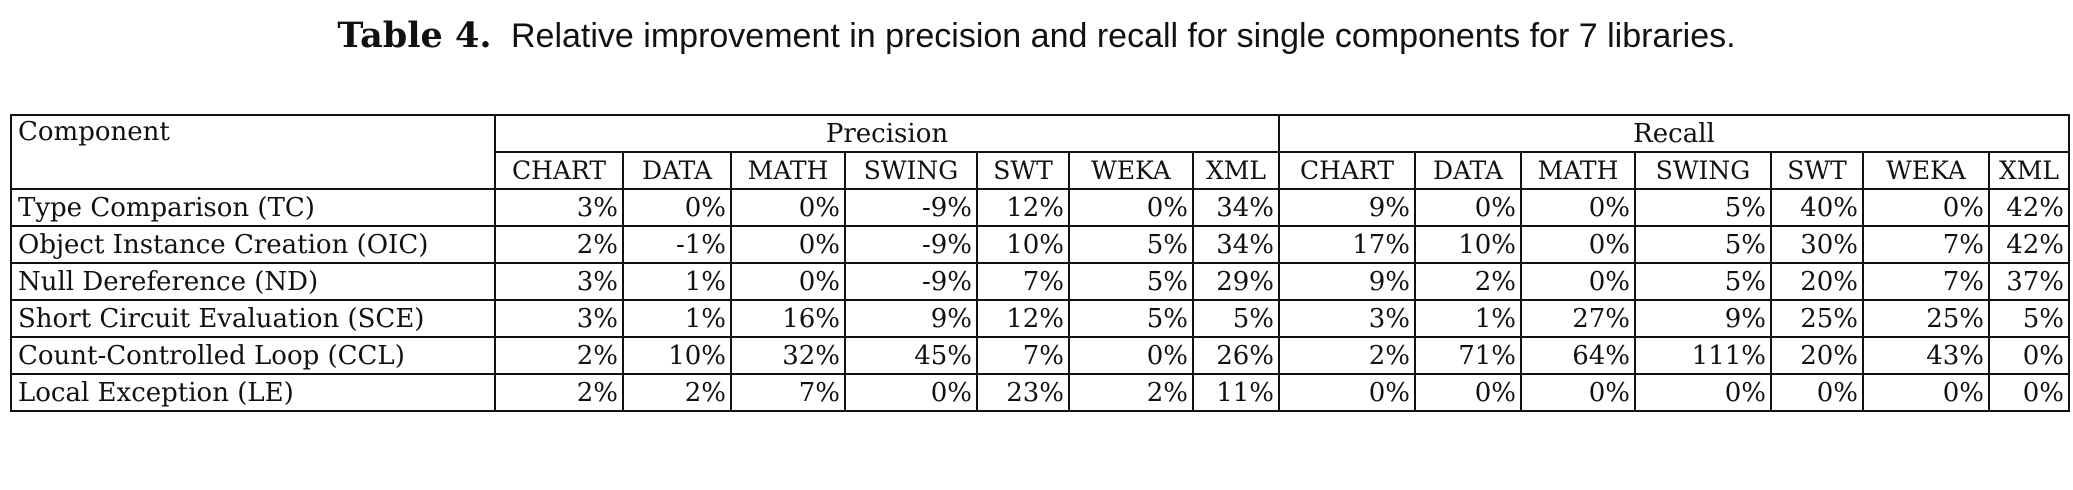 Image resolution: width=2073 pixels, height=490 pixels. Describe the element at coordinates (1703, 392) in the screenshot. I see `recall-value-swing: 0%` at that location.